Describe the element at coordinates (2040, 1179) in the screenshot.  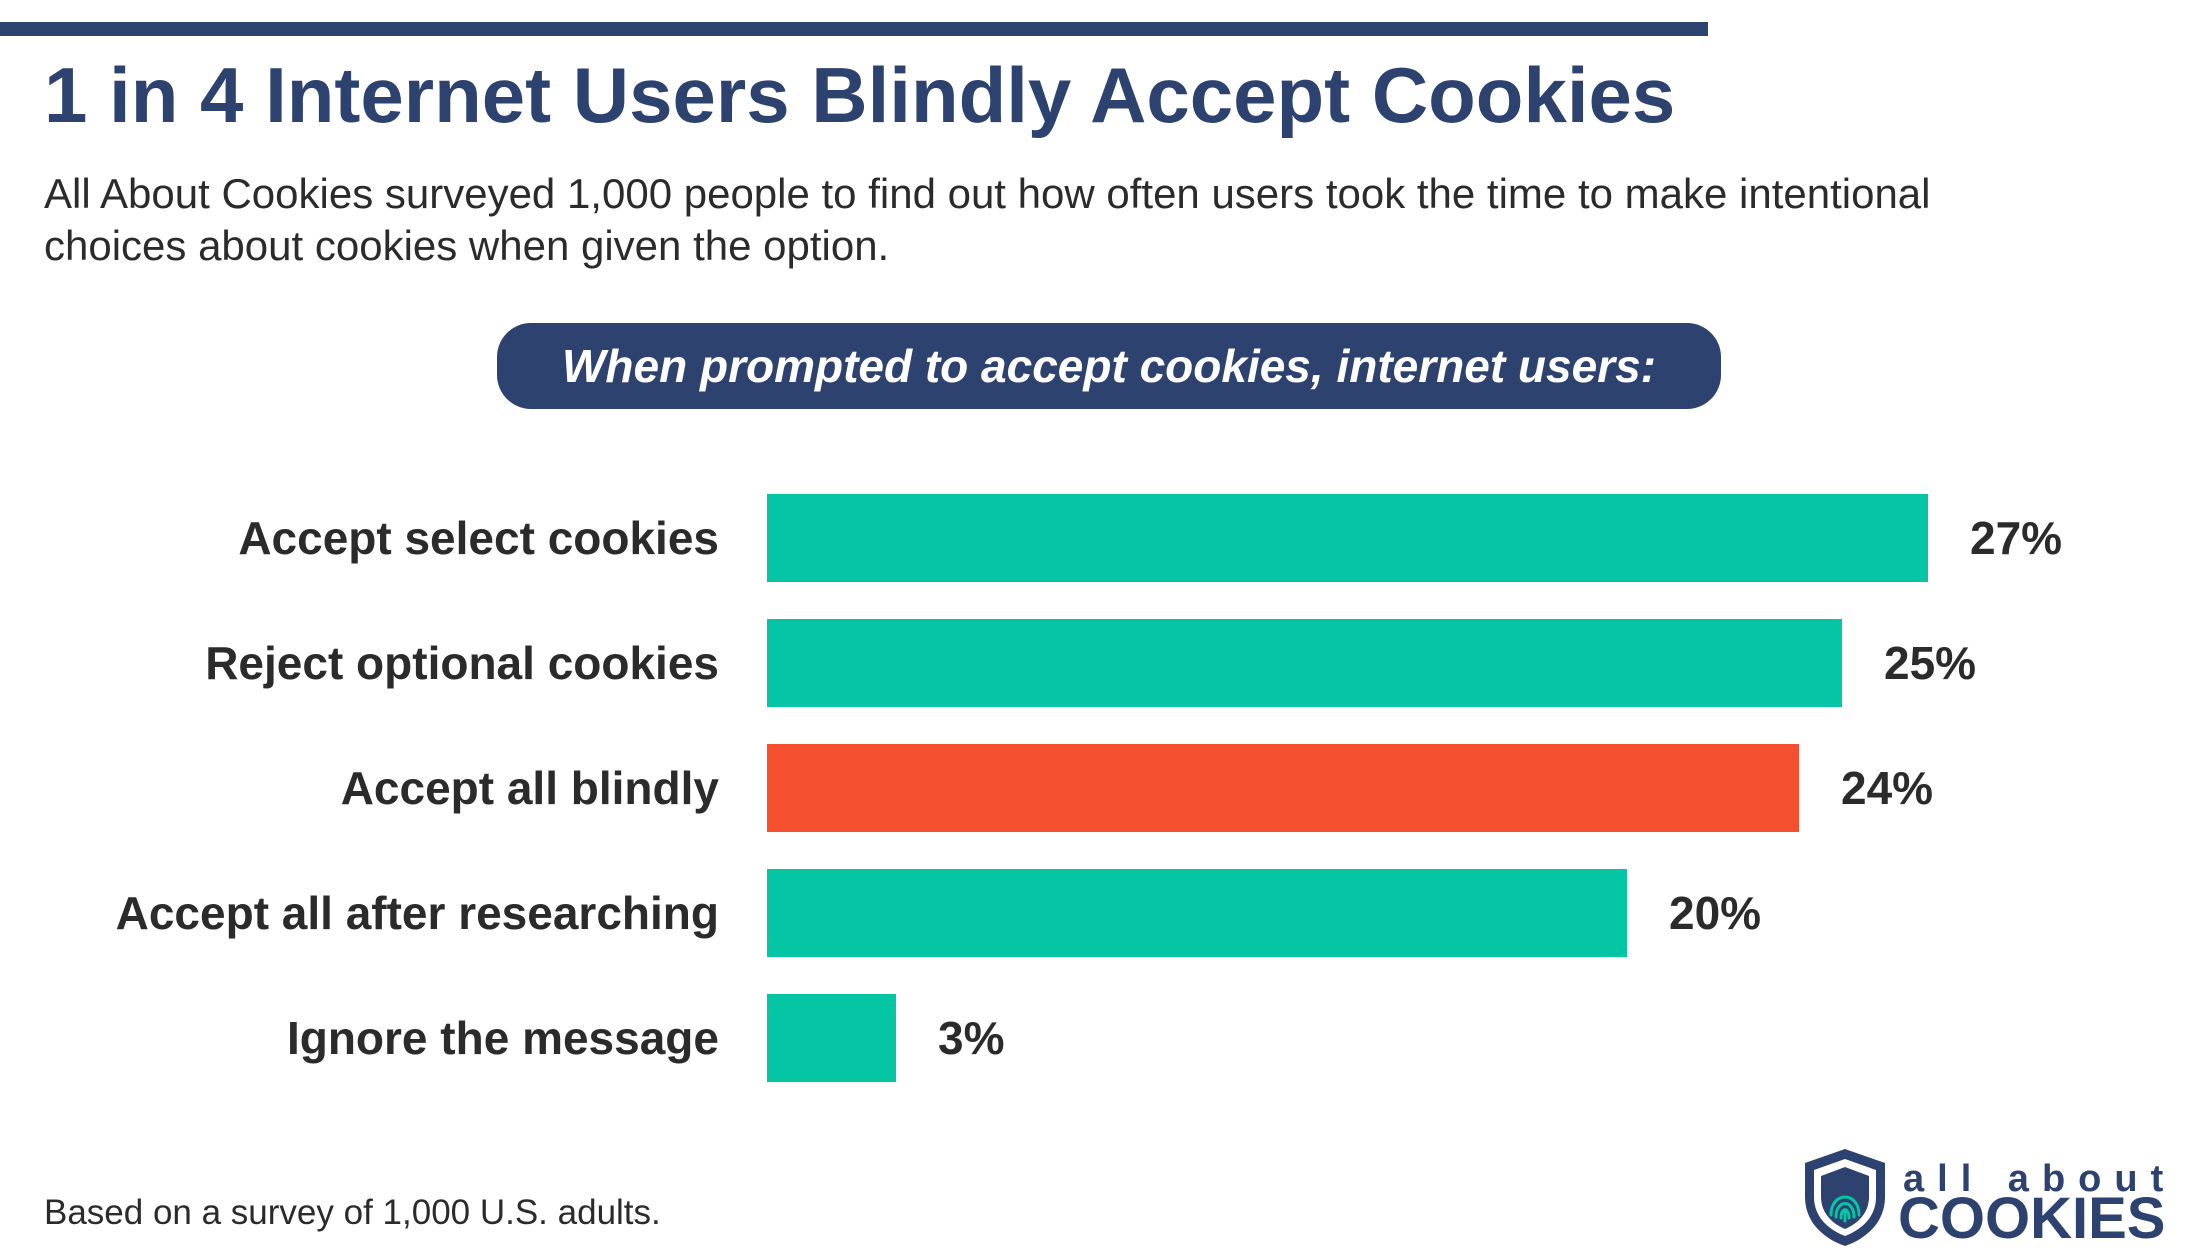
I see `logo-text-small: all about` at that location.